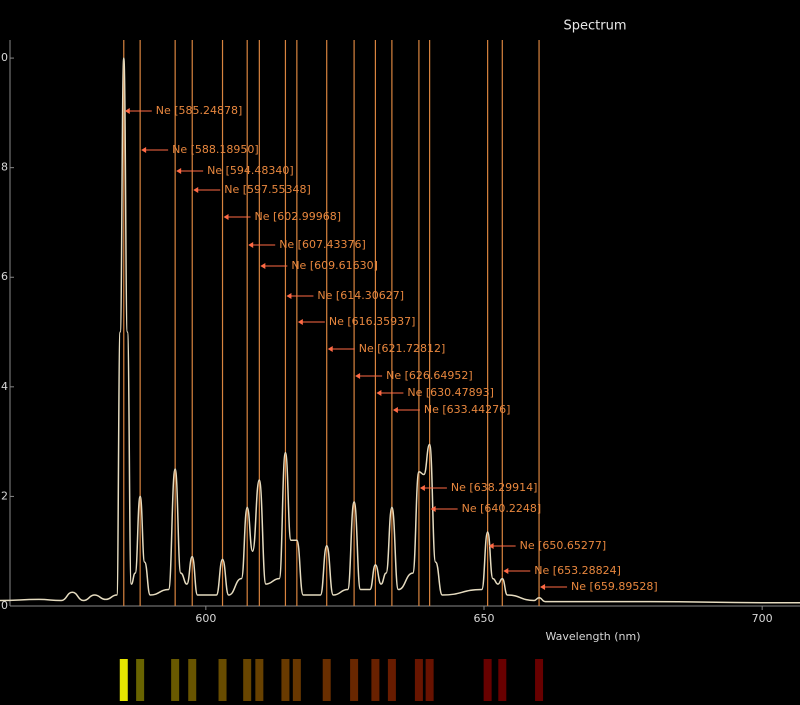 Image resolution: width=800 pixels, height=705 pixels. What do you see at coordinates (205, 618) in the screenshot?
I see `x-tick-label: 600` at bounding box center [205, 618].